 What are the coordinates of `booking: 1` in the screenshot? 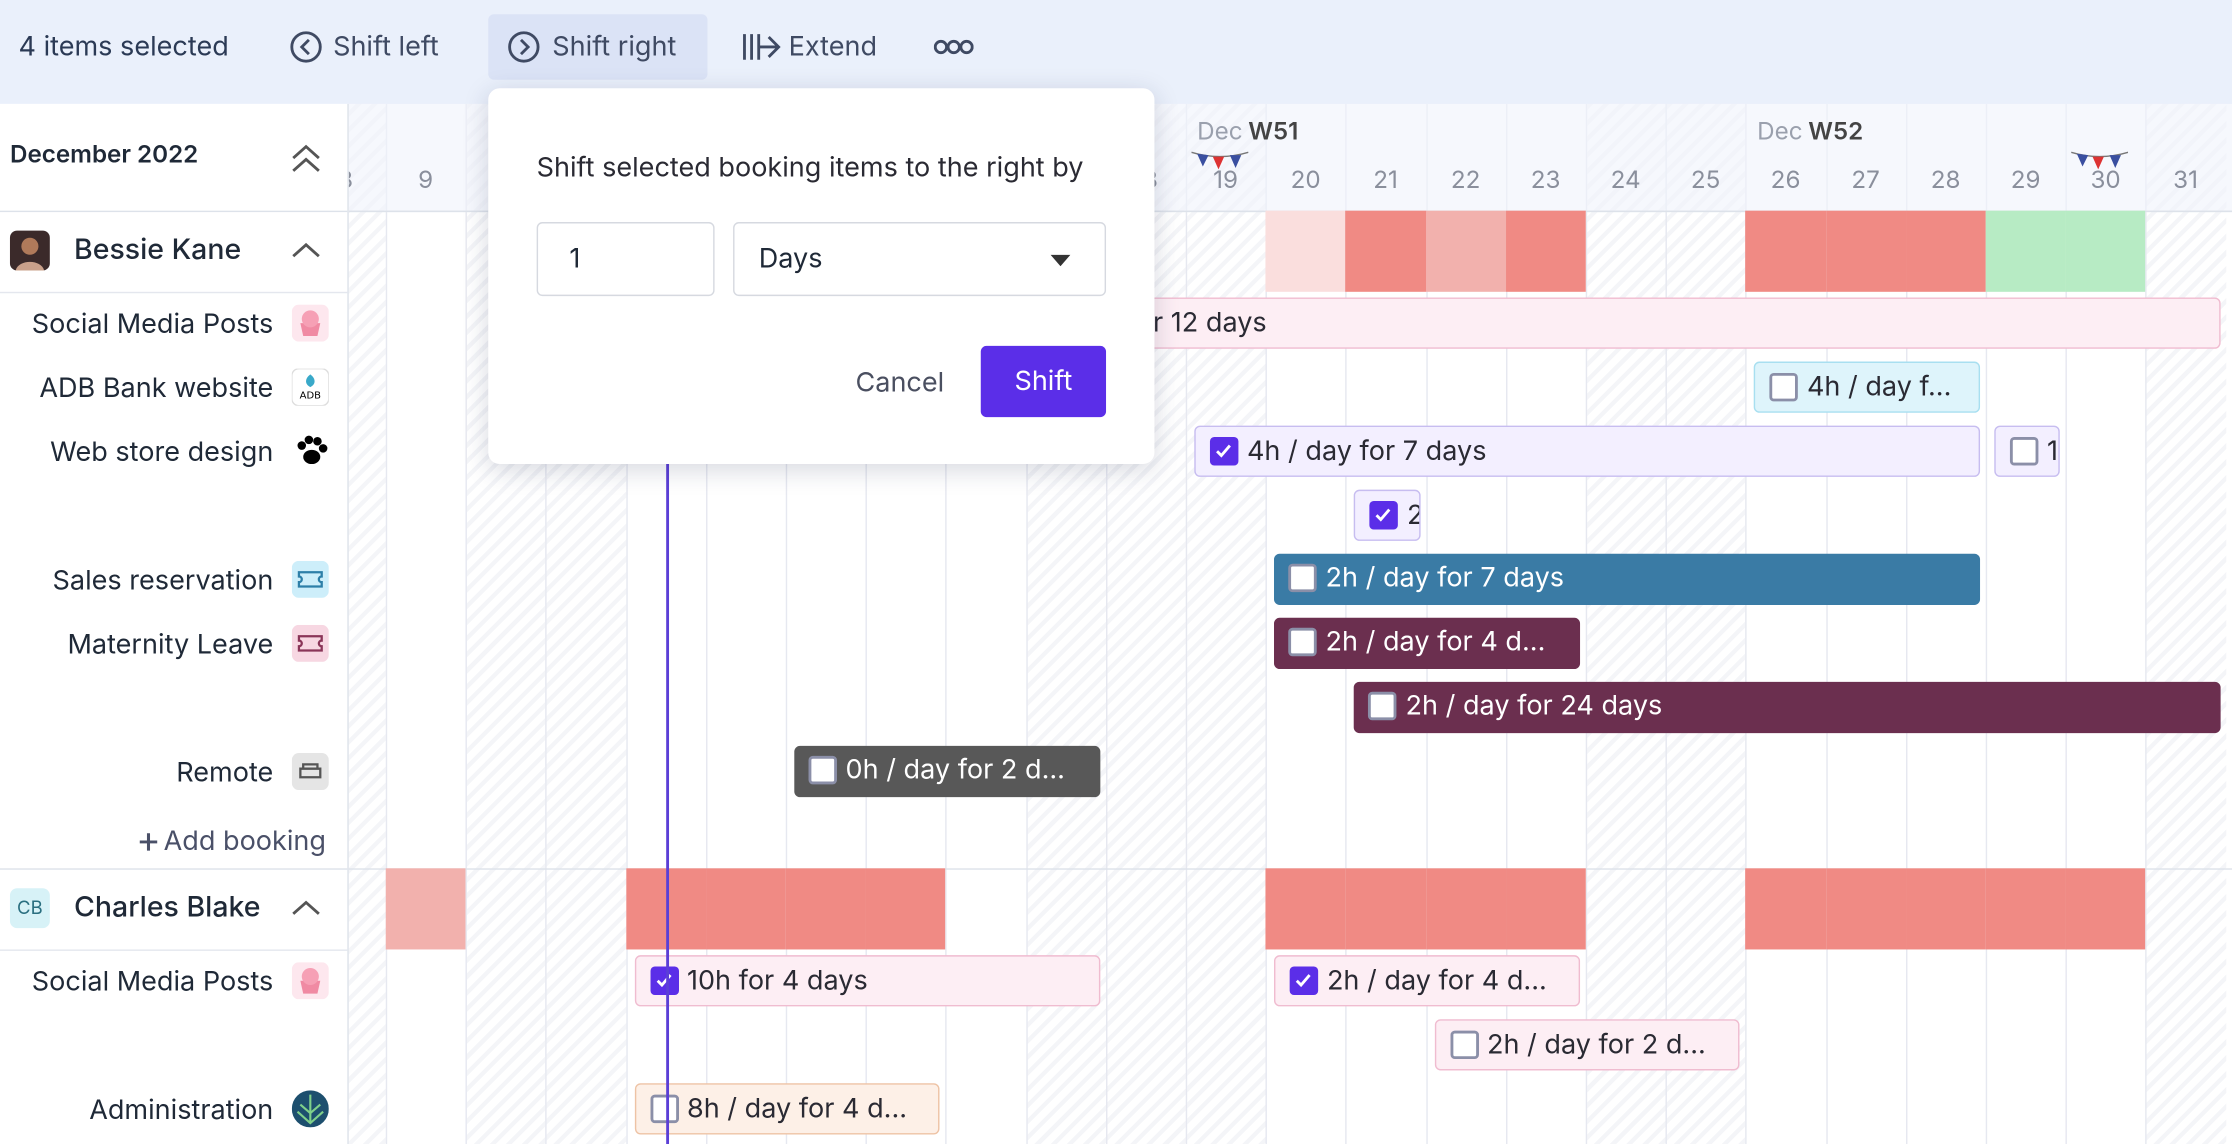 It's located at (2027, 451).